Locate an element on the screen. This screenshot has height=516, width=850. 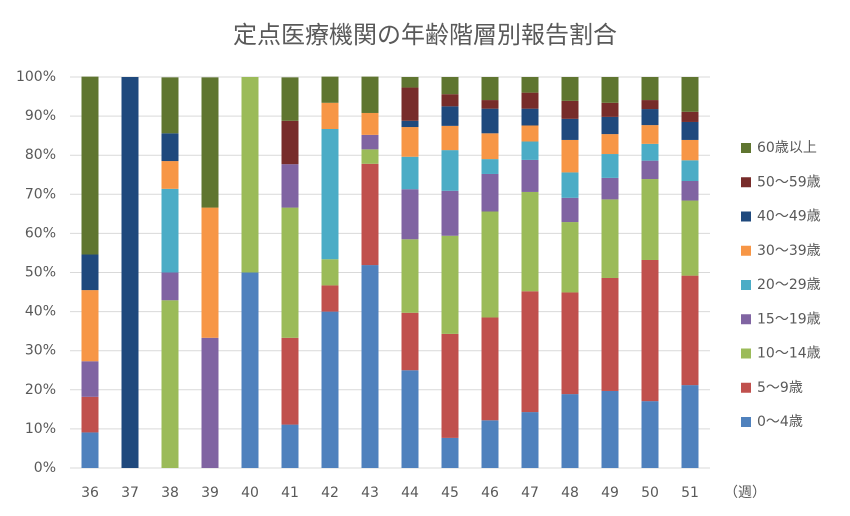
x-tick-label: 45 is located at coordinates (450, 493).